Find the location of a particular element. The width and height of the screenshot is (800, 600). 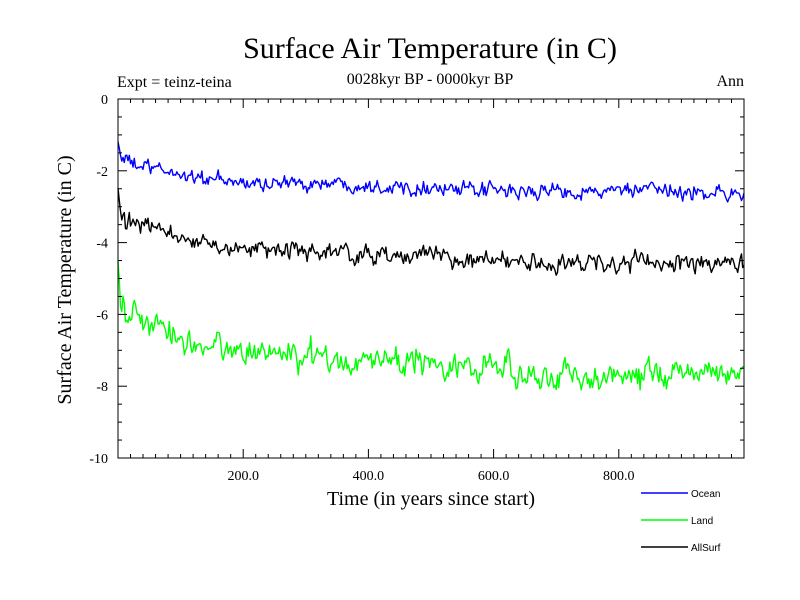

x-tick-label: 800.0 is located at coordinates (619, 476).